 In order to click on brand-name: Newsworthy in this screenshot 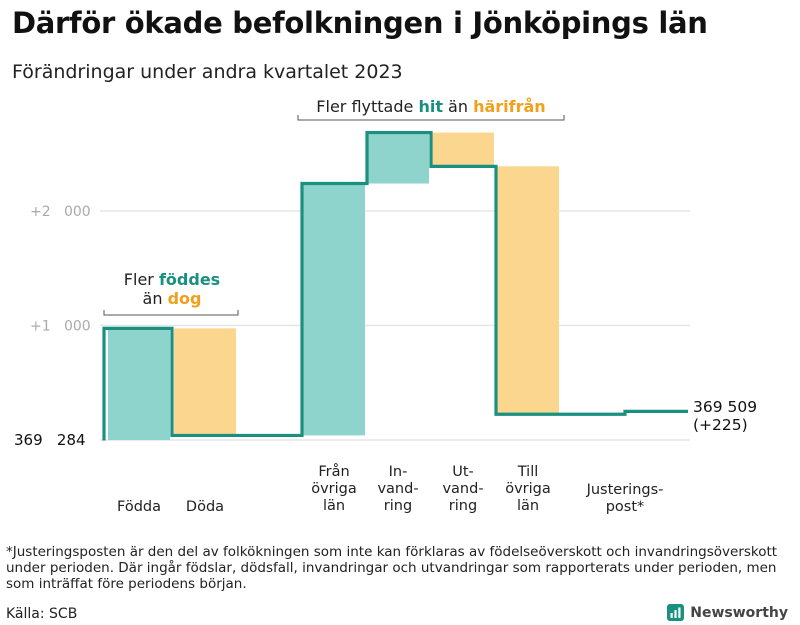, I will do `click(739, 612)`.